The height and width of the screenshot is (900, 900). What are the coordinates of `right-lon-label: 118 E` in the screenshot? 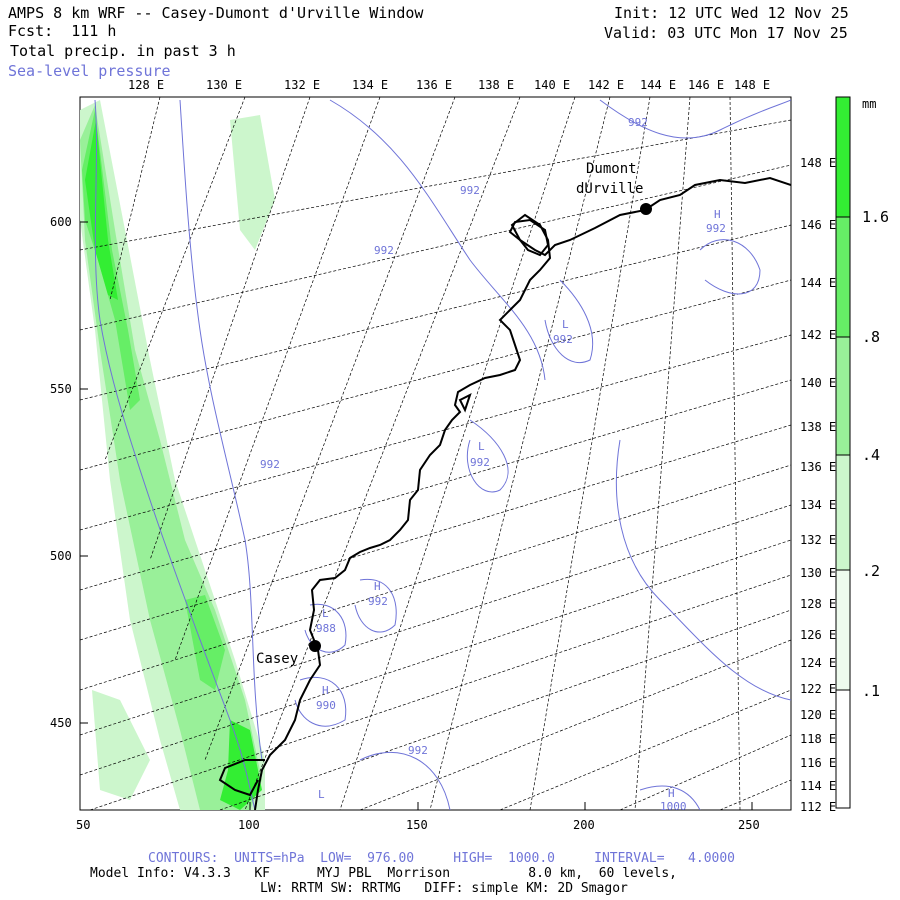 It's located at (818, 739).